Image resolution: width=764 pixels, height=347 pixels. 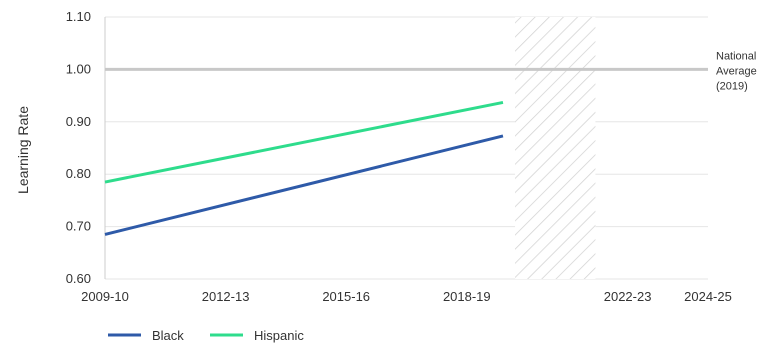 I want to click on legend: Black Hispanic, so click(x=206, y=335).